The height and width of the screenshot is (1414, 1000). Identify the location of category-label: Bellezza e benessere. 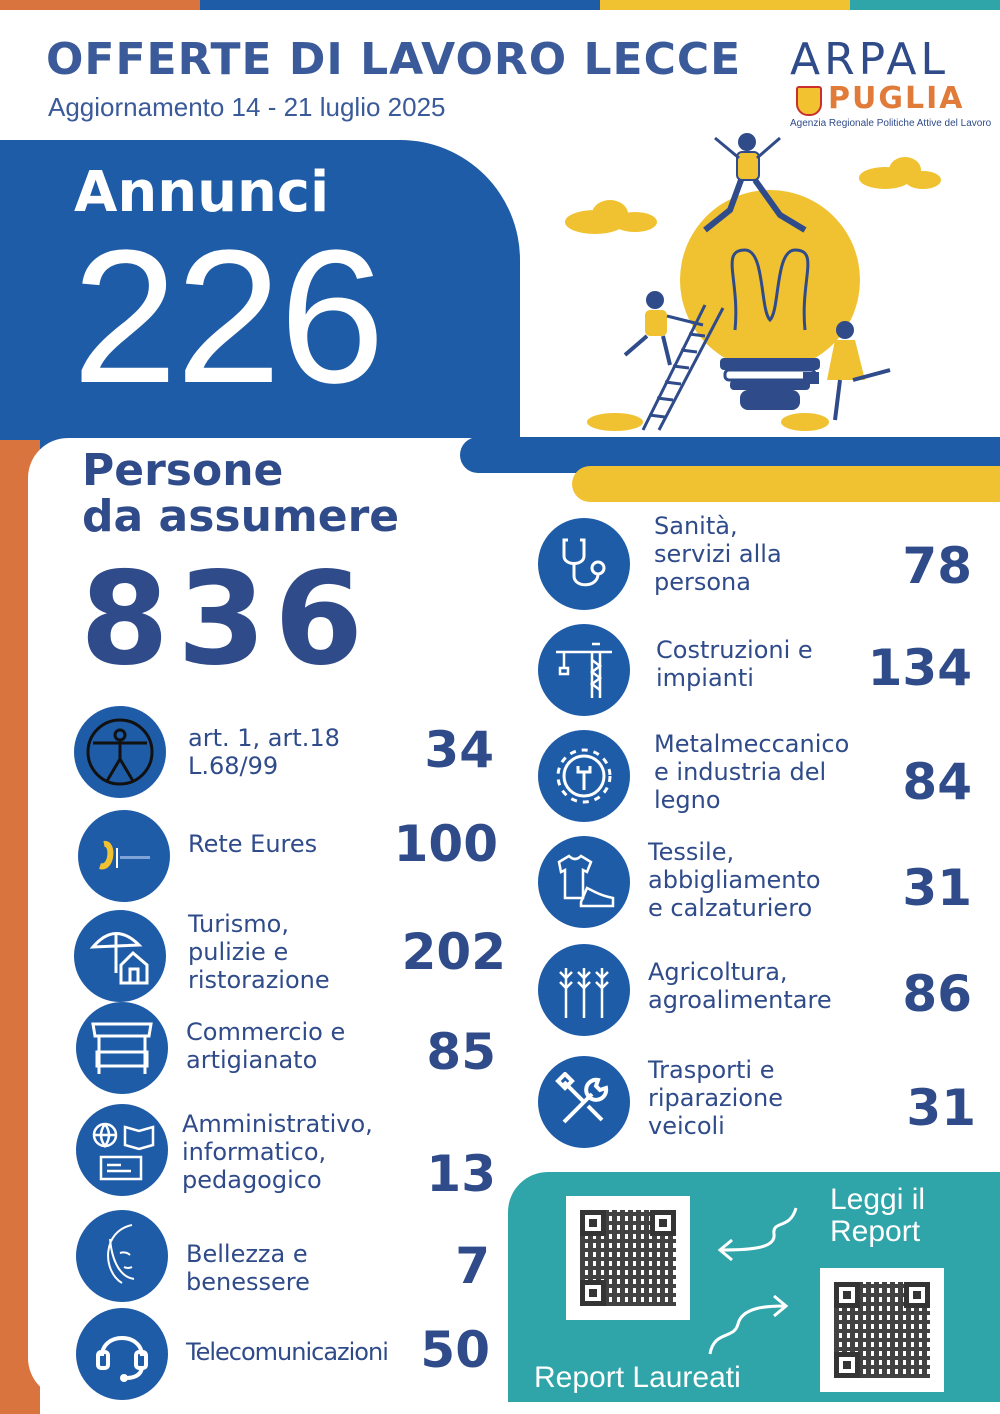
(248, 1268).